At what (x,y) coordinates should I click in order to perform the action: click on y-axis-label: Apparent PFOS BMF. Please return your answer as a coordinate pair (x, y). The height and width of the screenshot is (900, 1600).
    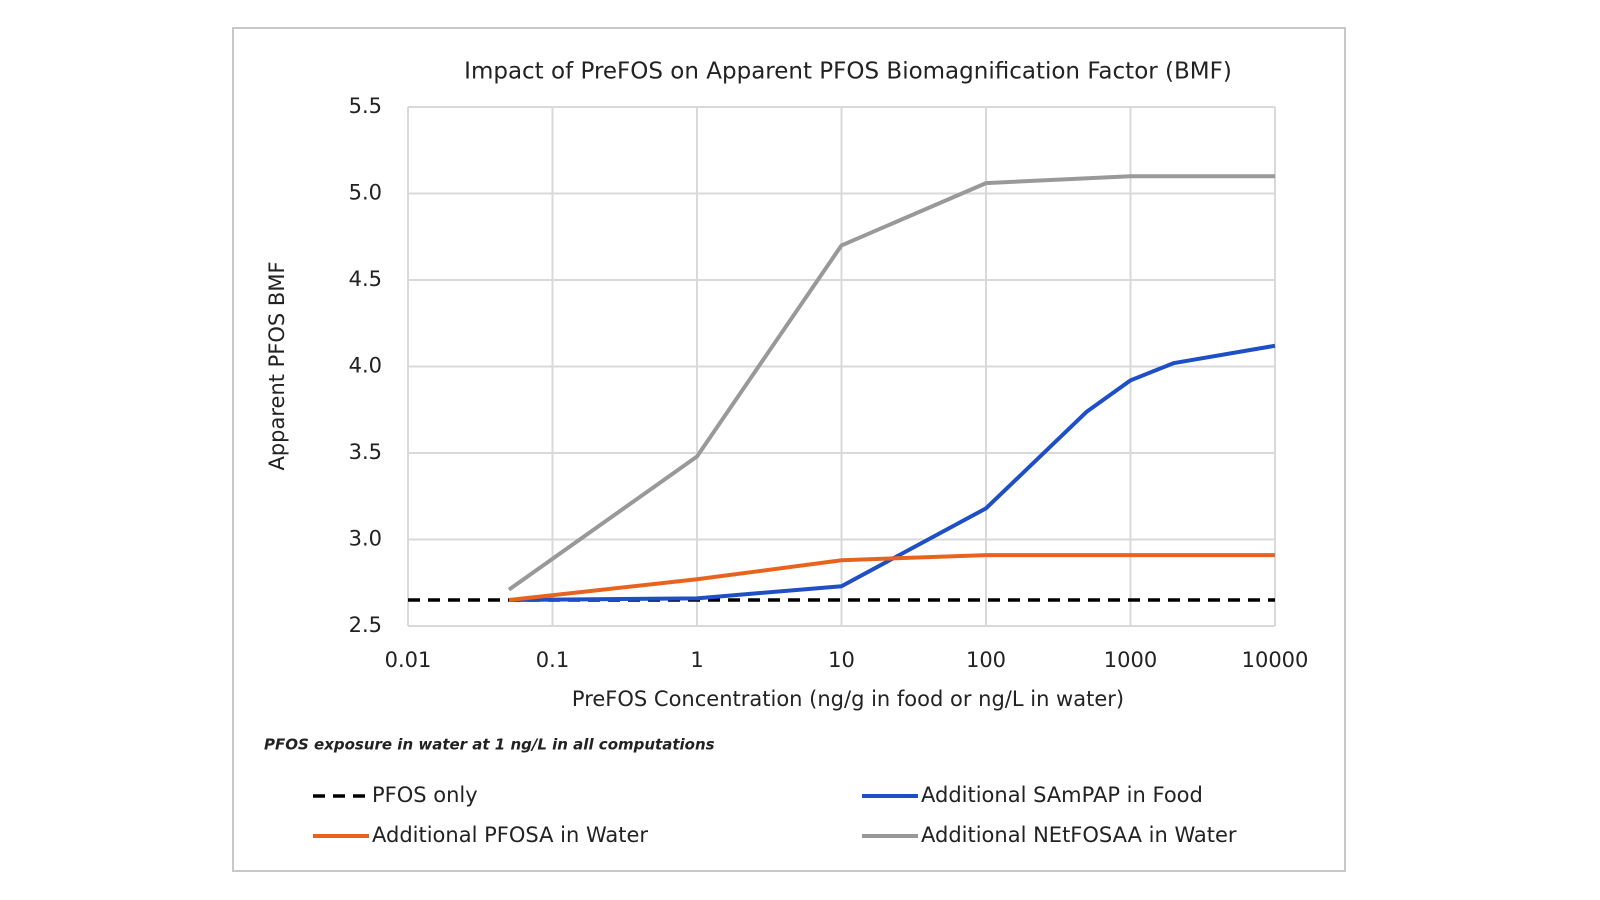
    Looking at the image, I should click on (277, 365).